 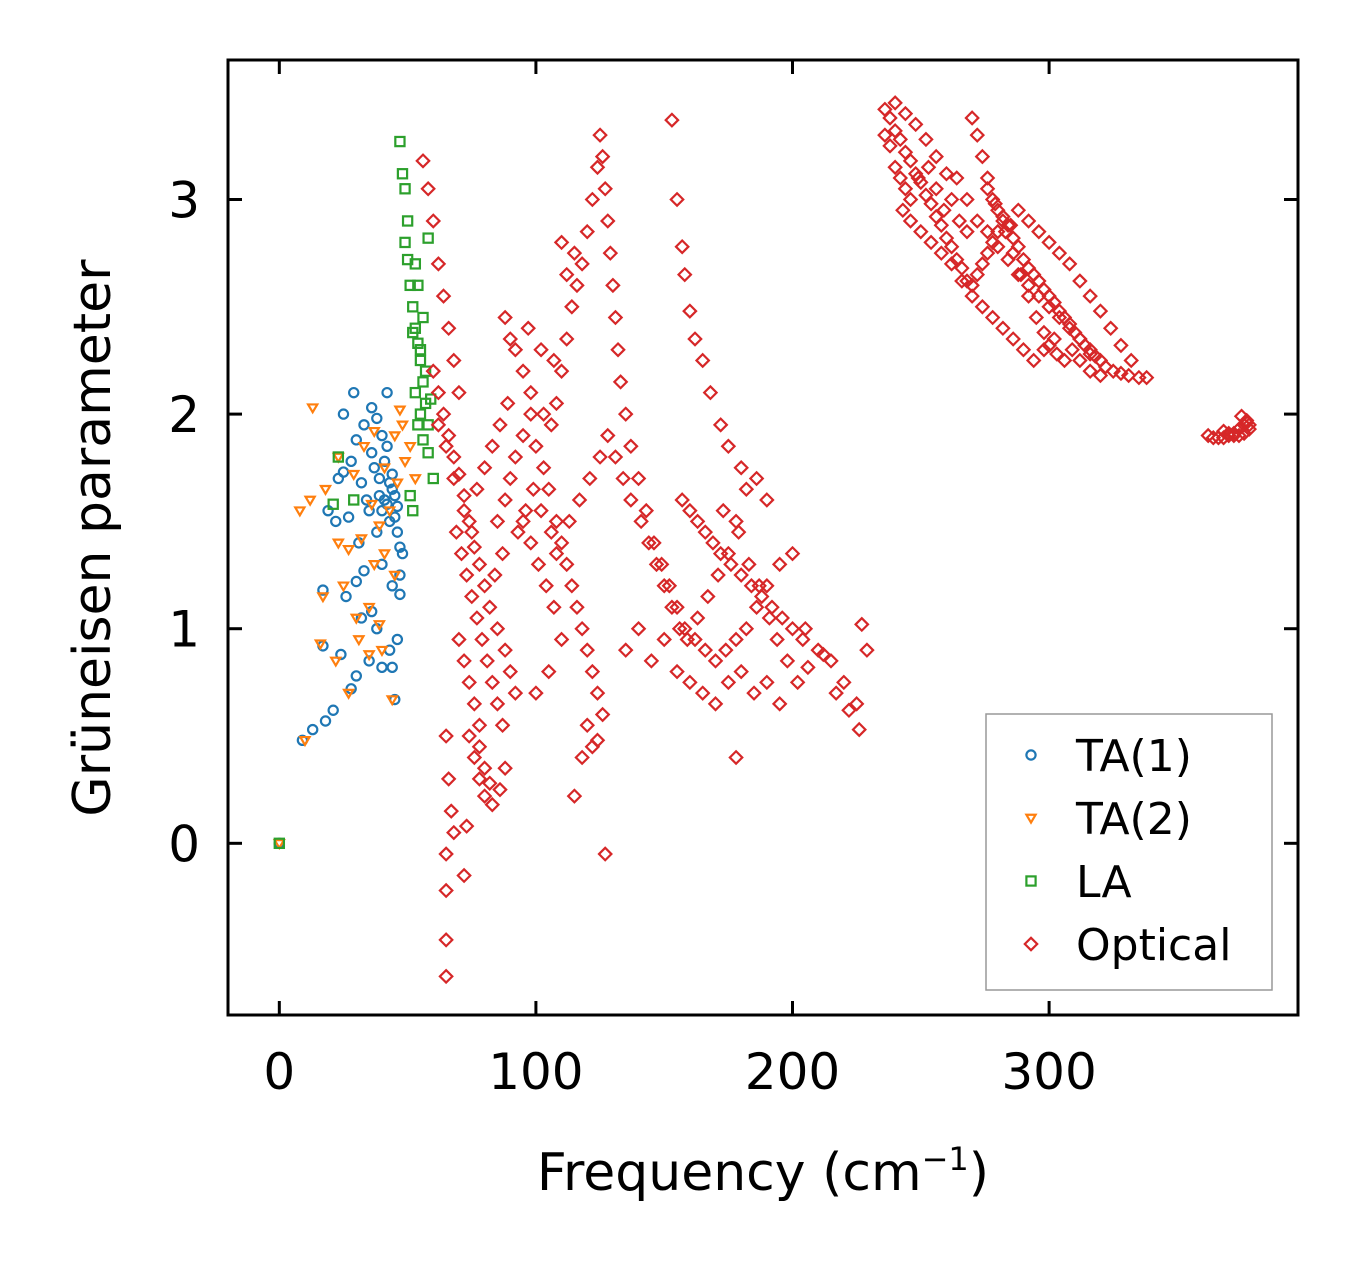 What do you see at coordinates (1133, 756) in the screenshot?
I see `legend-label: TA(1)` at bounding box center [1133, 756].